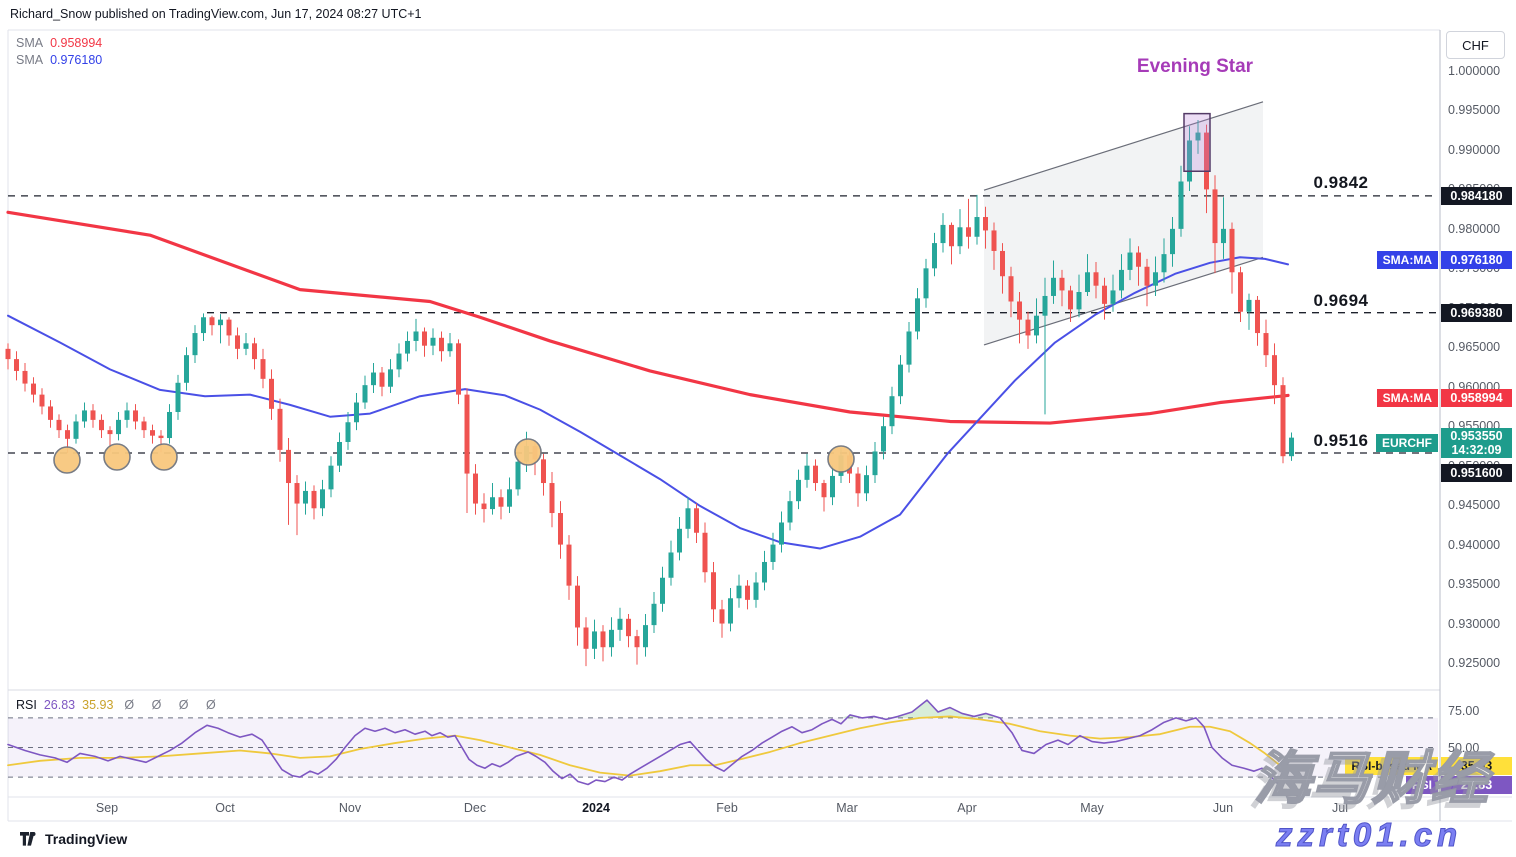  I want to click on price-tick: 0.990000, so click(1474, 149).